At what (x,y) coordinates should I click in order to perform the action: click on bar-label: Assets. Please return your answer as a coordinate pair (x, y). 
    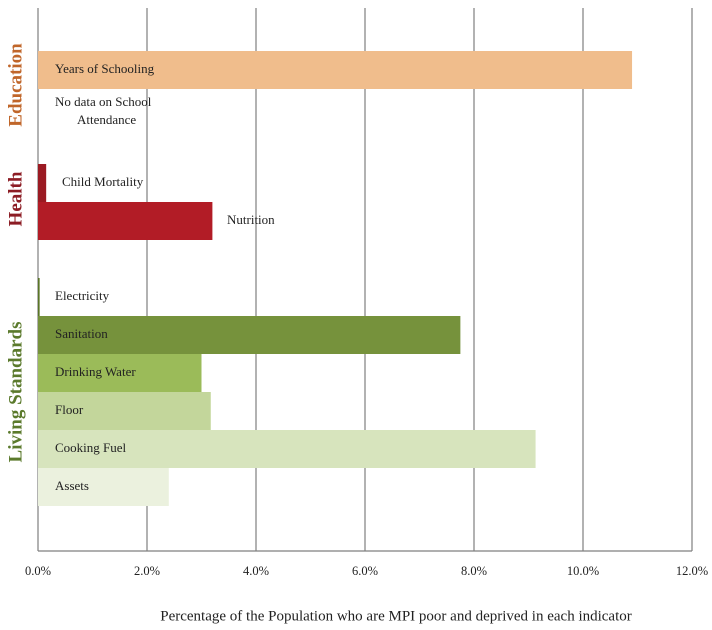
    Looking at the image, I should click on (72, 485).